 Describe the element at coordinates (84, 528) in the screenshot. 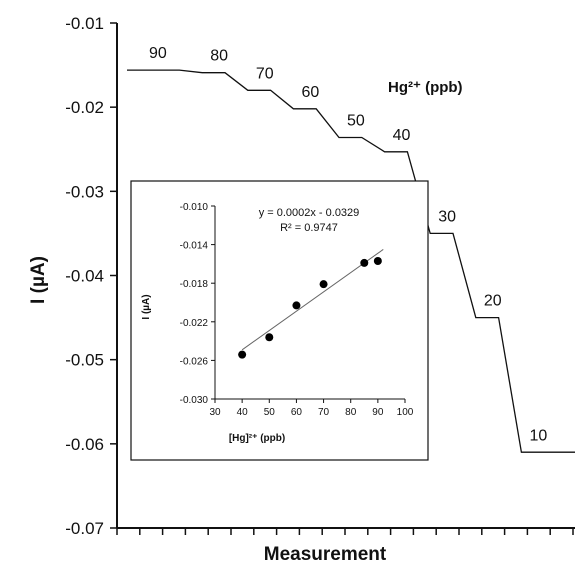

I see `main-y-tick-label: -0.07` at that location.